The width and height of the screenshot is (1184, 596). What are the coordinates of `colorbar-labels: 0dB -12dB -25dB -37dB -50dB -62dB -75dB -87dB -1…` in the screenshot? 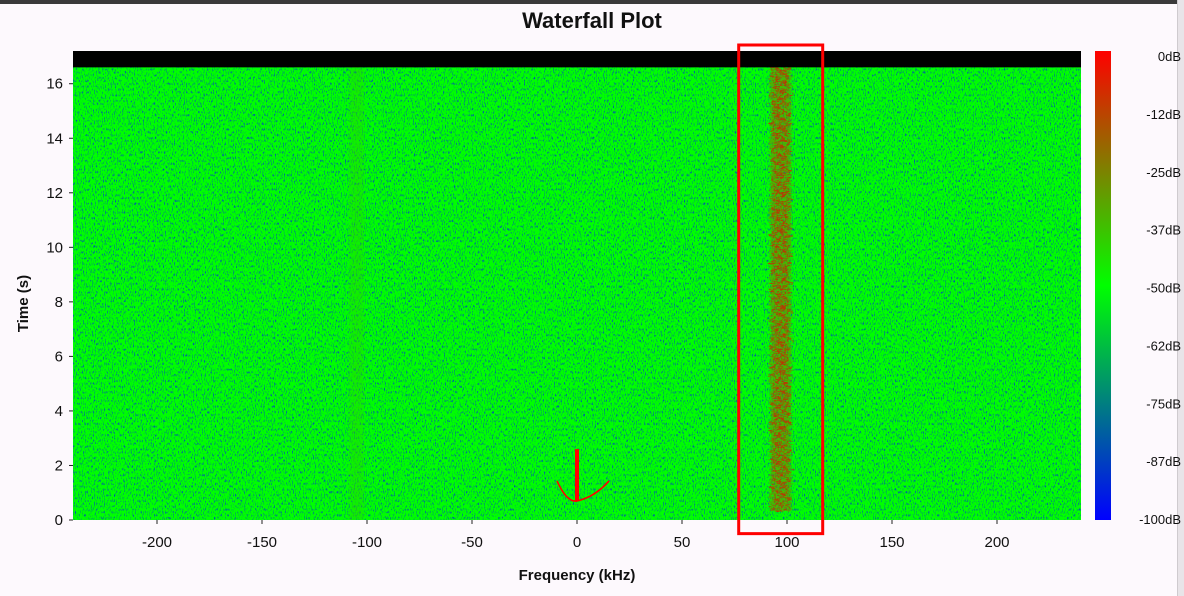 It's located at (1160, 288).